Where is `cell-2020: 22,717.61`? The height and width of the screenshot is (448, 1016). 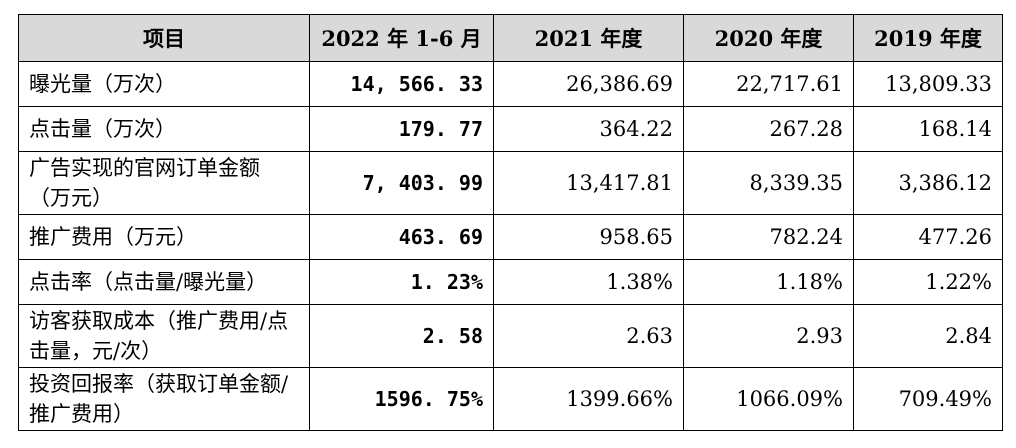
cell-2020: 22,717.61 is located at coordinates (768, 84).